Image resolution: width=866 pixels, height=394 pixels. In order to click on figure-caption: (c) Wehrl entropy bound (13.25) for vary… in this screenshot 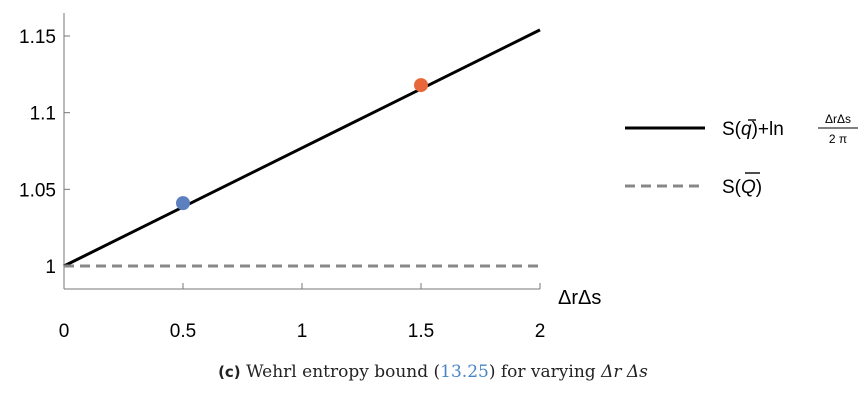, I will do `click(433, 372)`.